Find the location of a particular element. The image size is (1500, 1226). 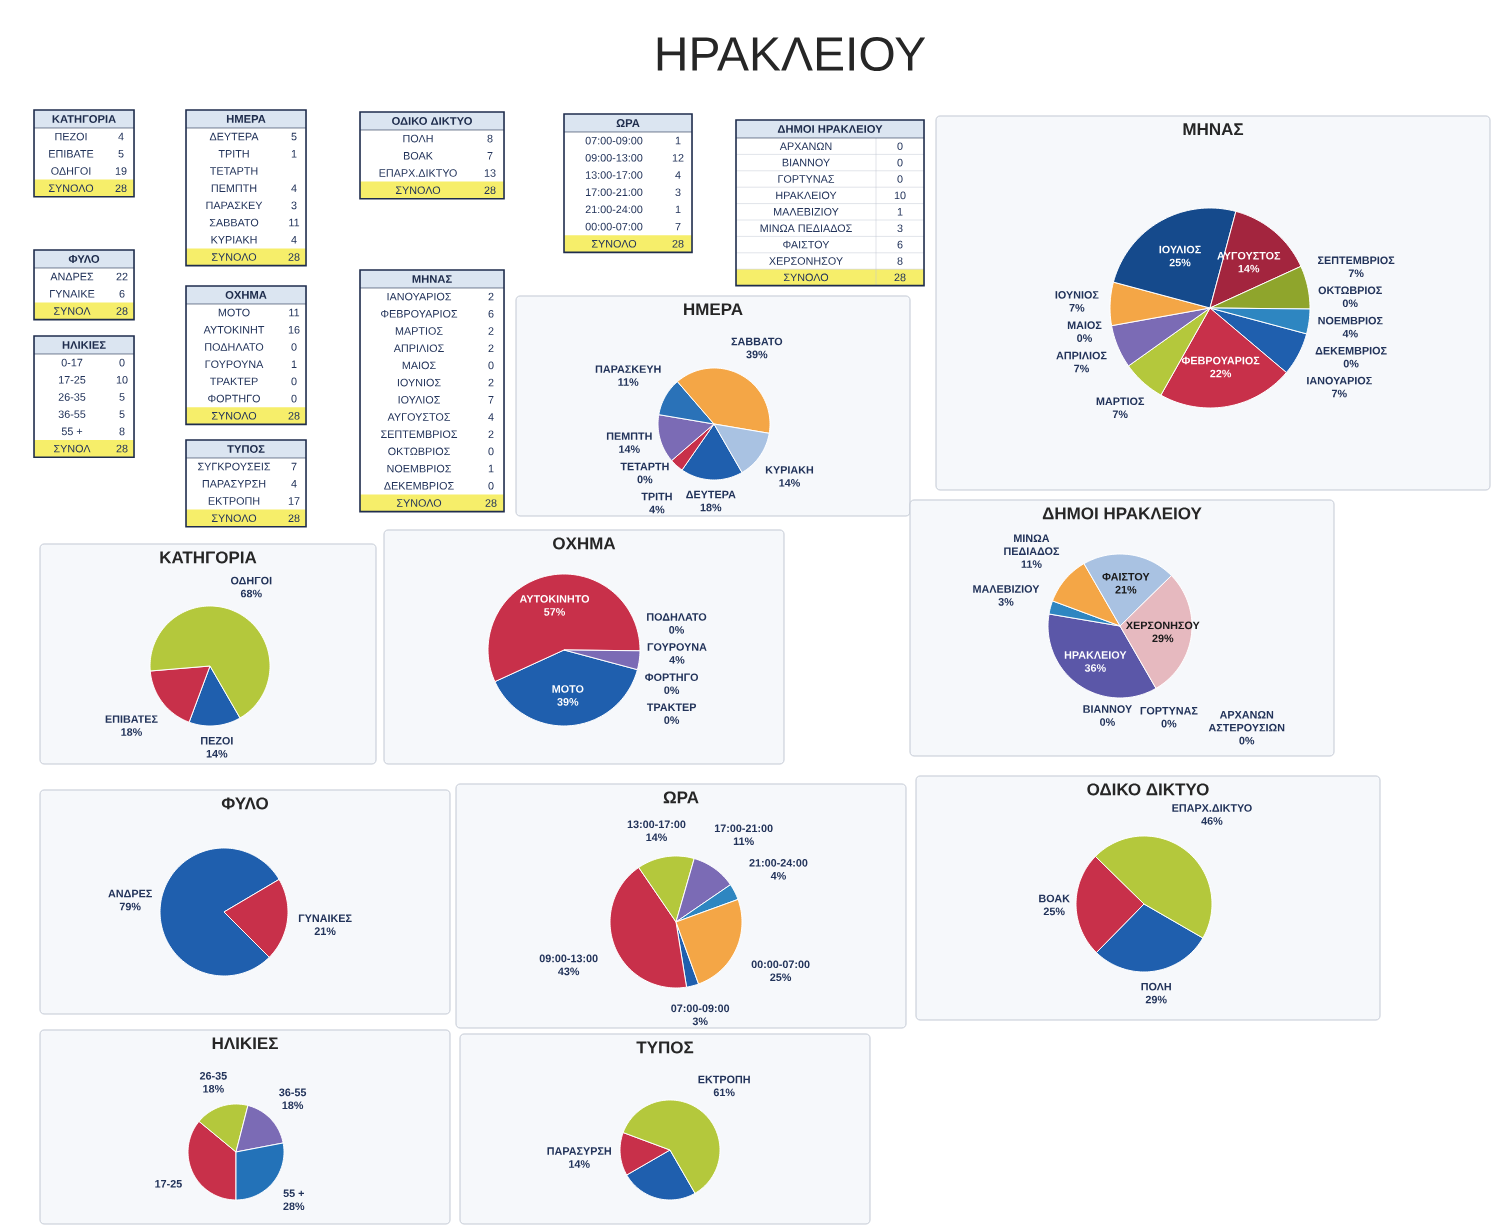

chart-title: ΚΑΤΗΓΟΡΙΑ is located at coordinates (208, 557).